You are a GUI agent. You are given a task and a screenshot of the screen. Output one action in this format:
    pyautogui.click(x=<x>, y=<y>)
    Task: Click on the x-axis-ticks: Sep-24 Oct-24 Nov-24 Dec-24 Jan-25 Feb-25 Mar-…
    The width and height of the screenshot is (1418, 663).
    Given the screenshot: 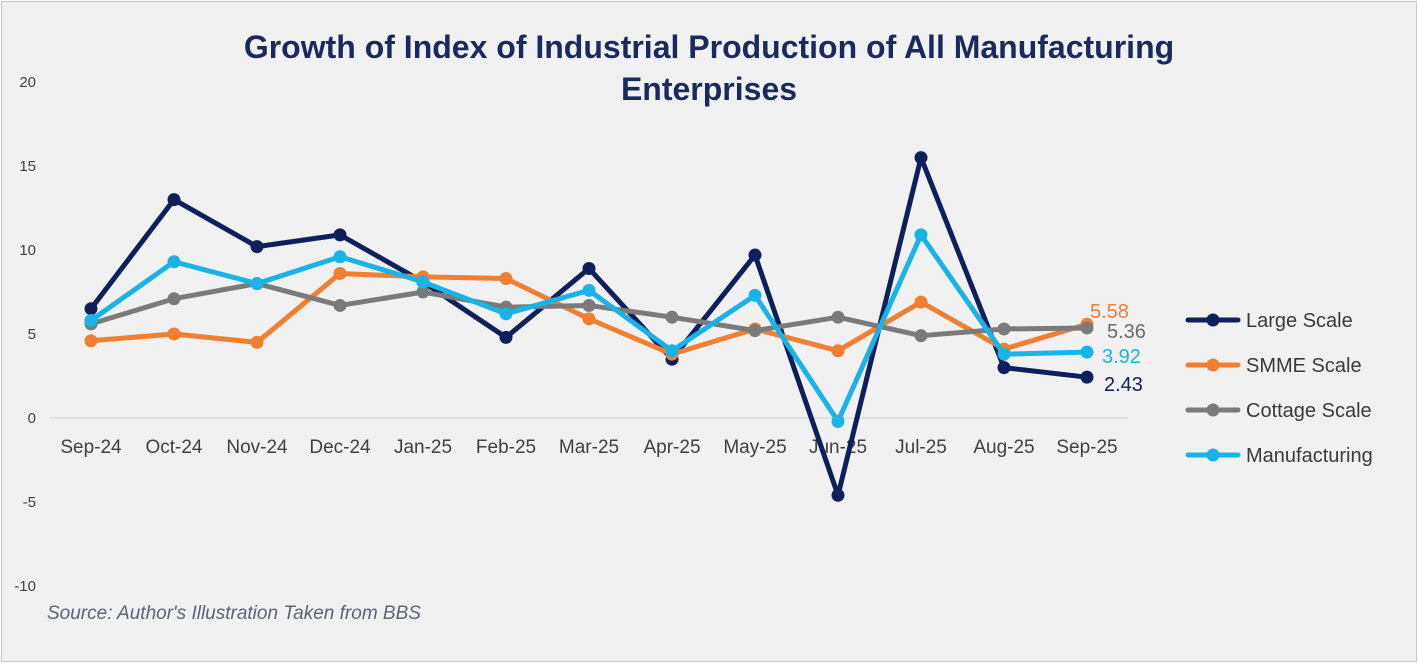 What is the action you would take?
    pyautogui.click(x=588, y=447)
    